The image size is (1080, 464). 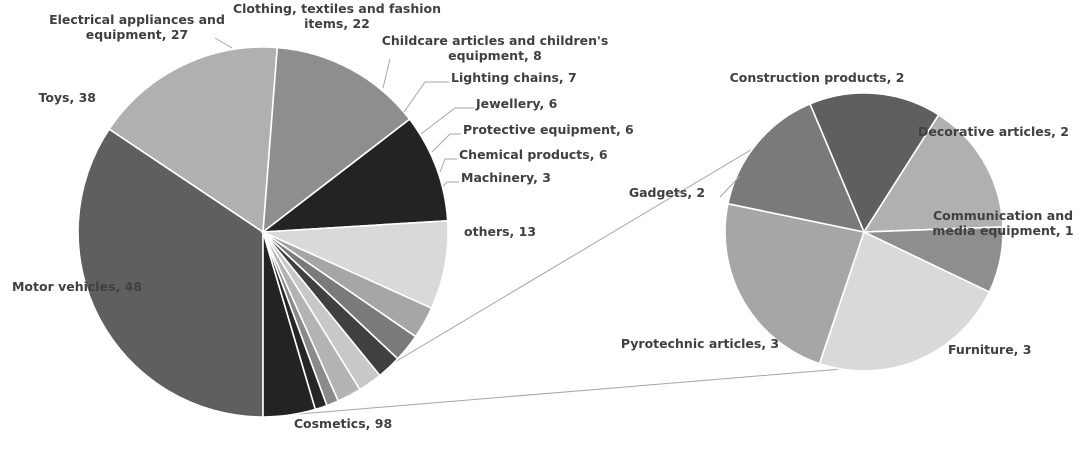 What do you see at coordinates (289, 324) in the screenshot?
I see `main-slice-others` at bounding box center [289, 324].